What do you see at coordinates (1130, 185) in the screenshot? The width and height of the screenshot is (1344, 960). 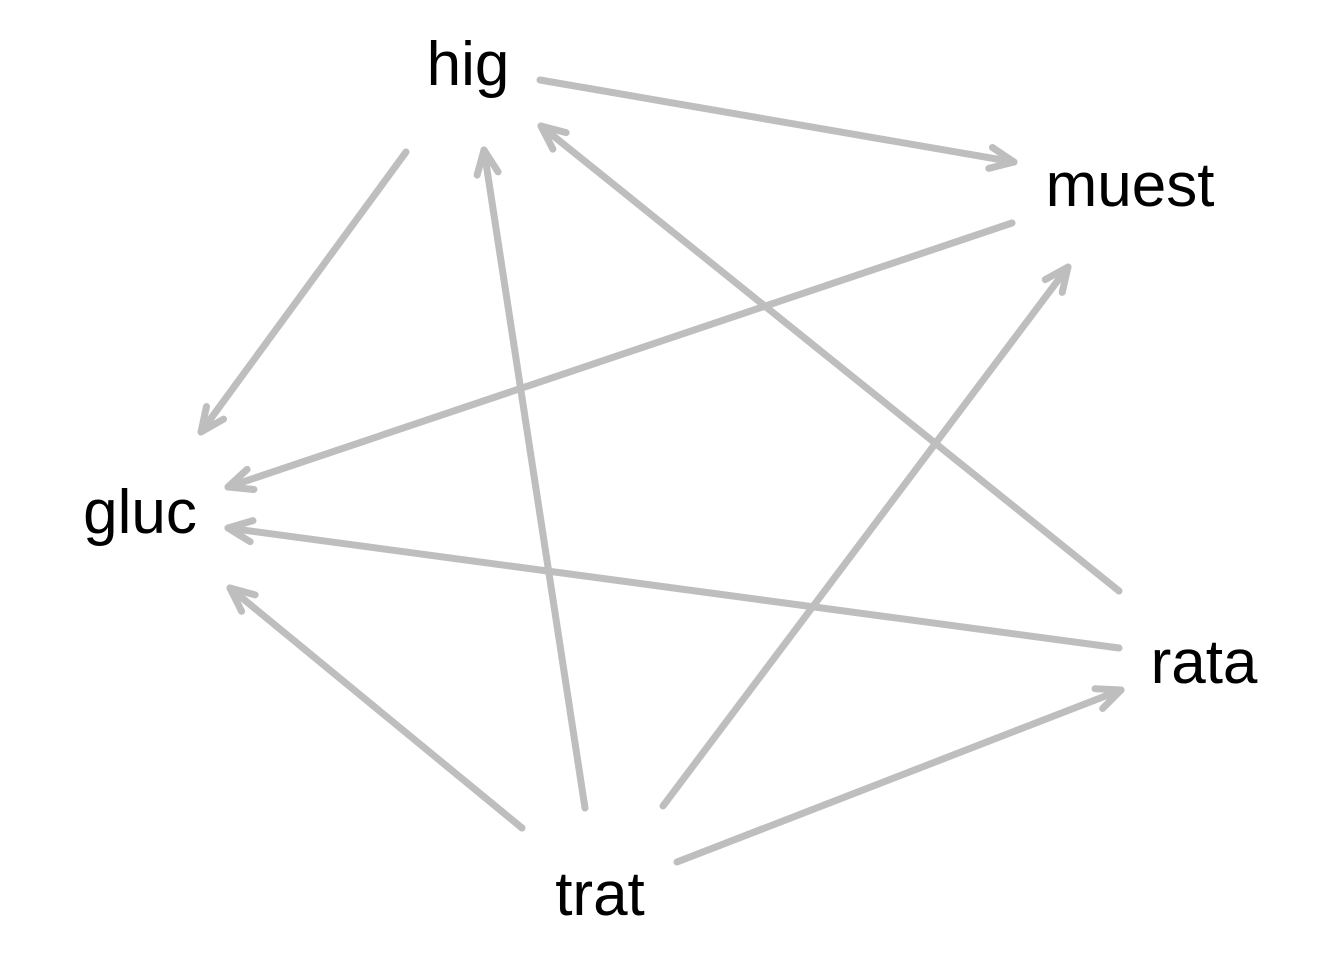 I see `node-muest-label: muest` at bounding box center [1130, 185].